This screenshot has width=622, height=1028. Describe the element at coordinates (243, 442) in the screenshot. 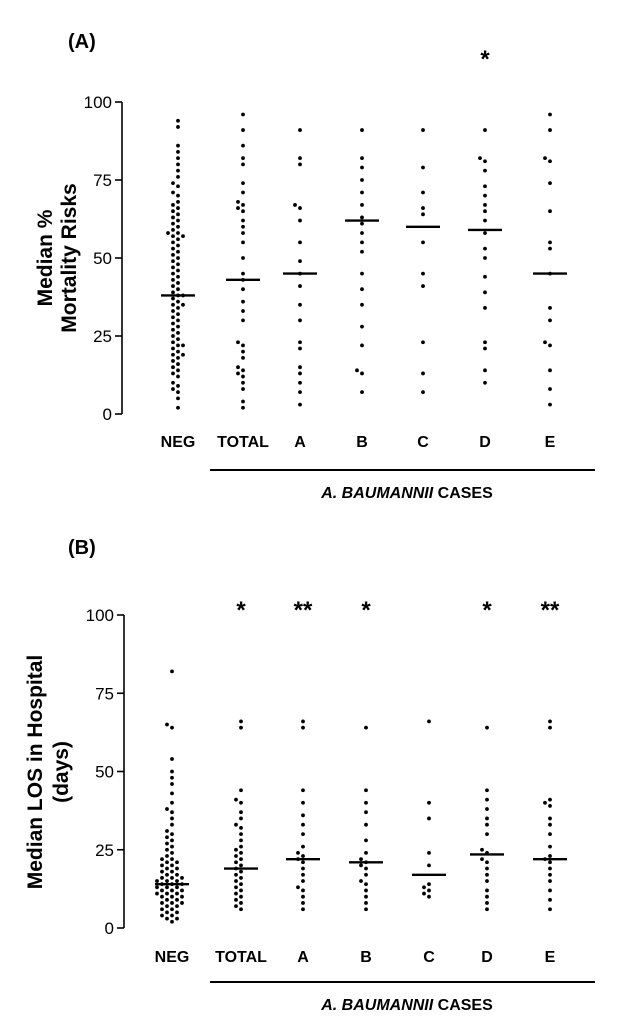

I see `panel-a-category-total: TOTAL` at that location.